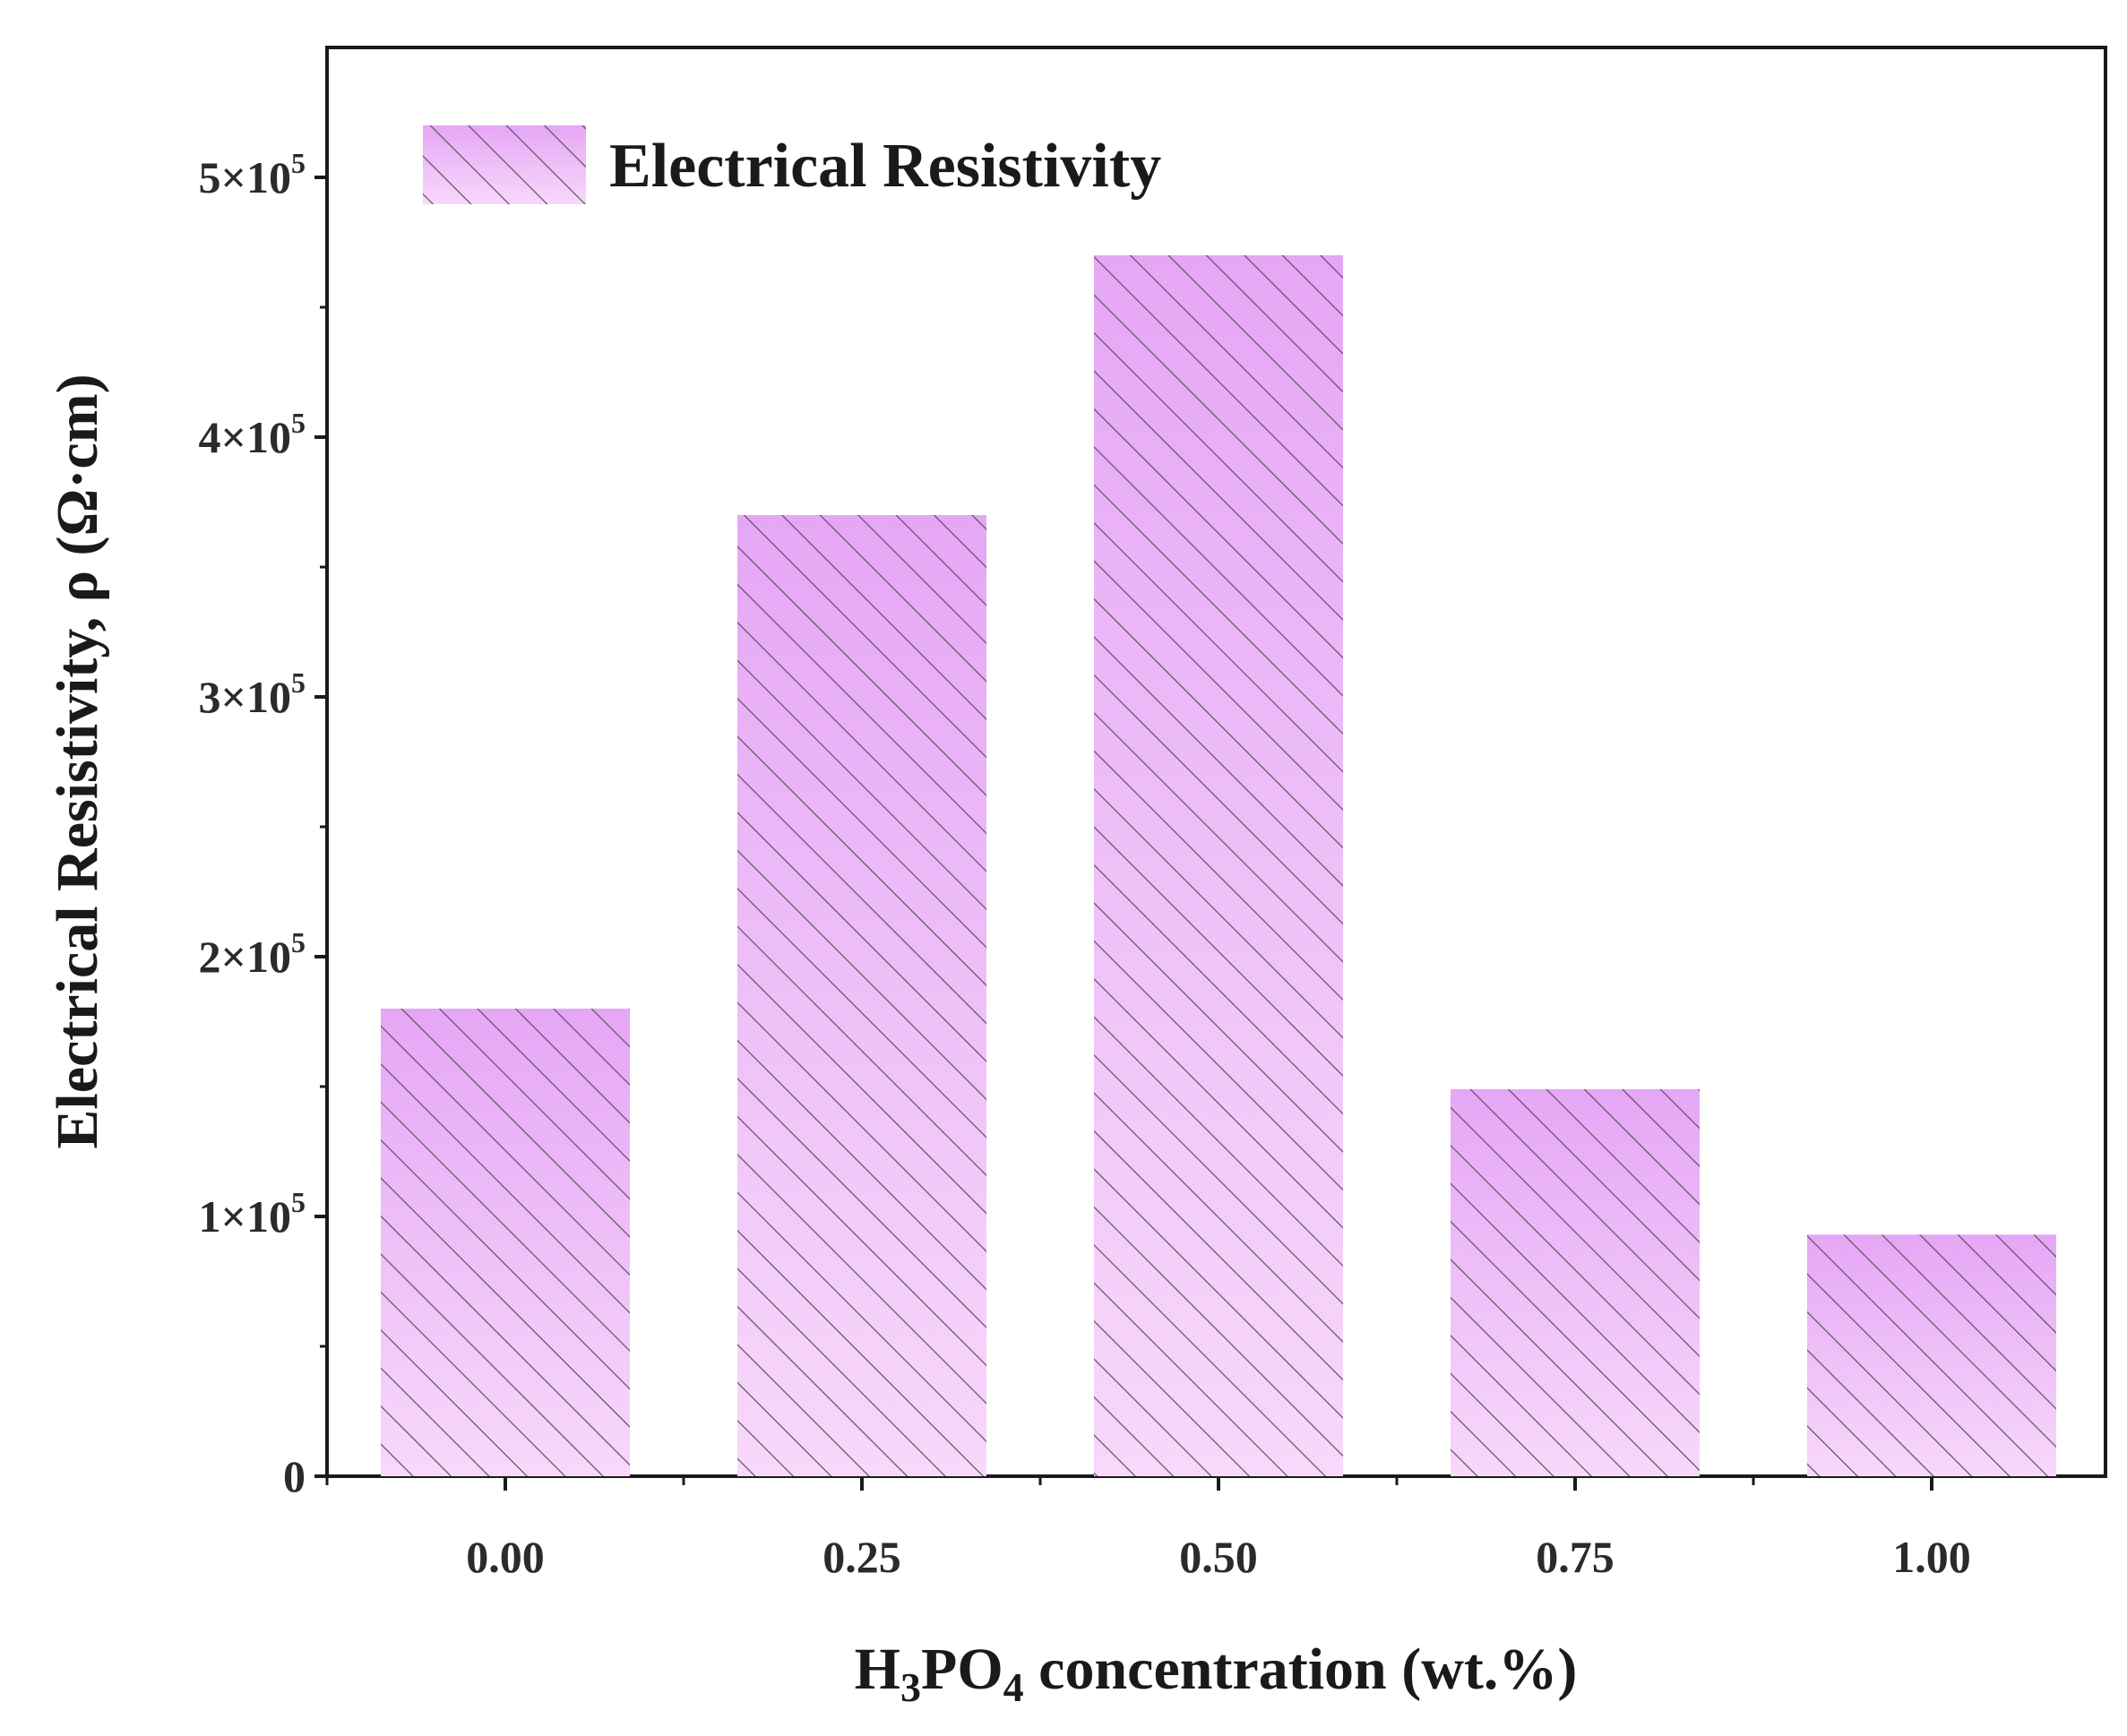 The image size is (2127, 1736). What do you see at coordinates (253, 954) in the screenshot?
I see `y-tick-label: 2×10⁵` at bounding box center [253, 954].